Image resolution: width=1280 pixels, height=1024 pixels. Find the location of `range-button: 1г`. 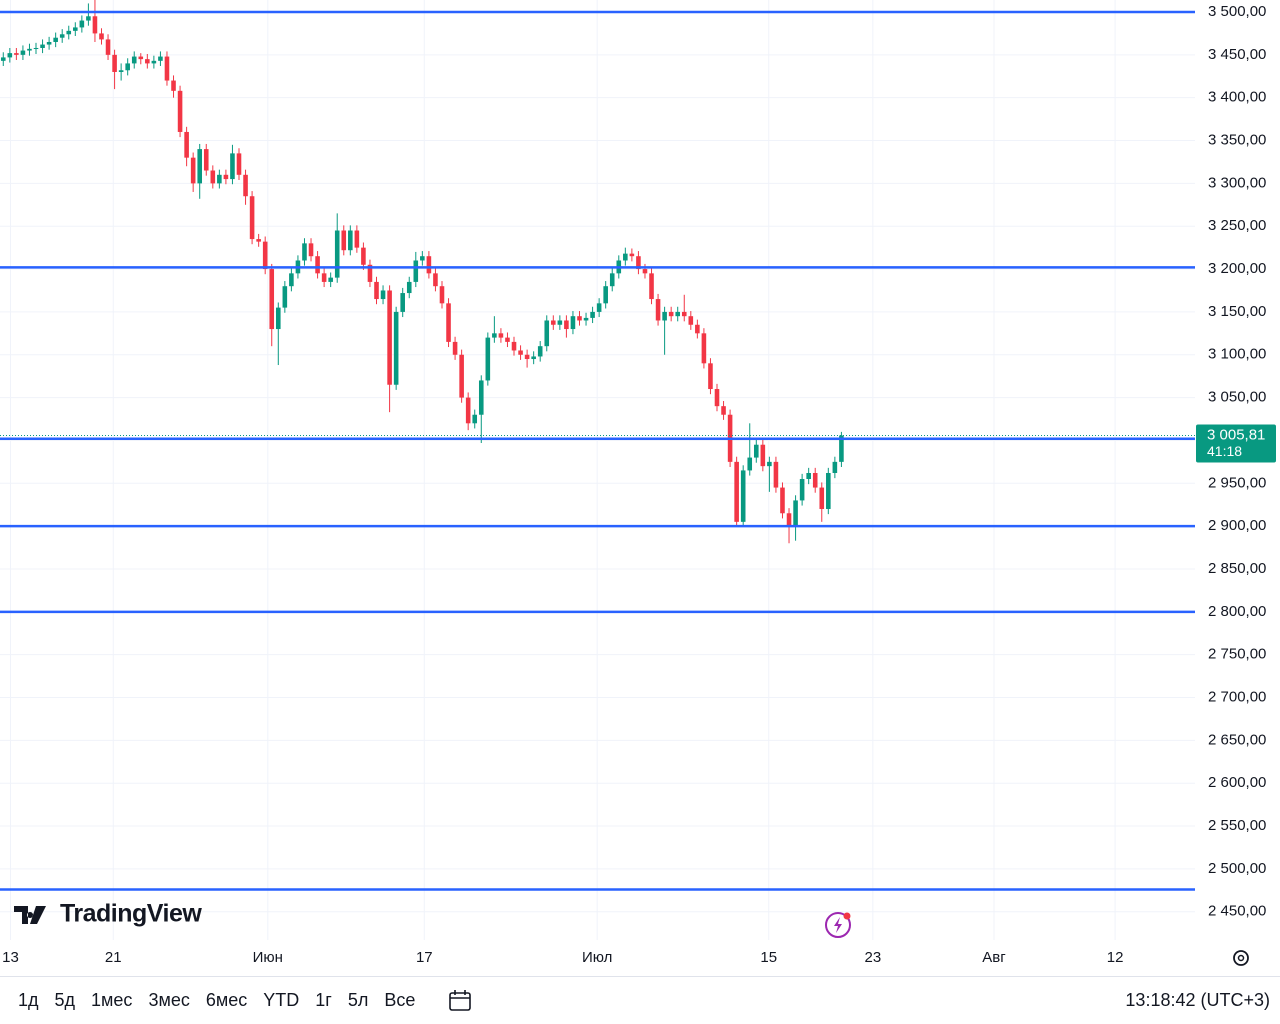

range-button: 1г is located at coordinates (323, 1000).